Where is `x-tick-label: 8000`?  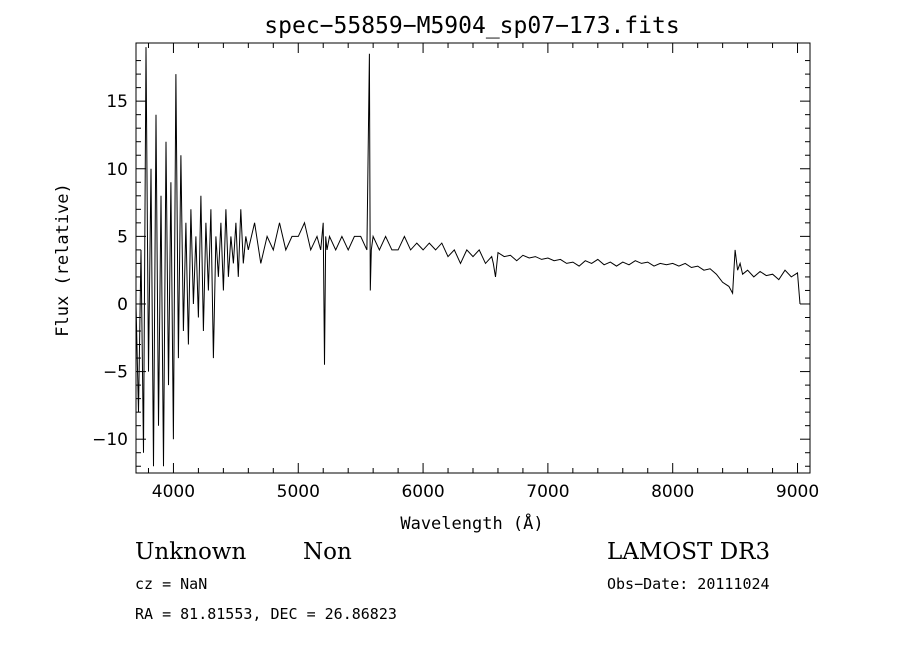 x-tick-label: 8000 is located at coordinates (672, 492).